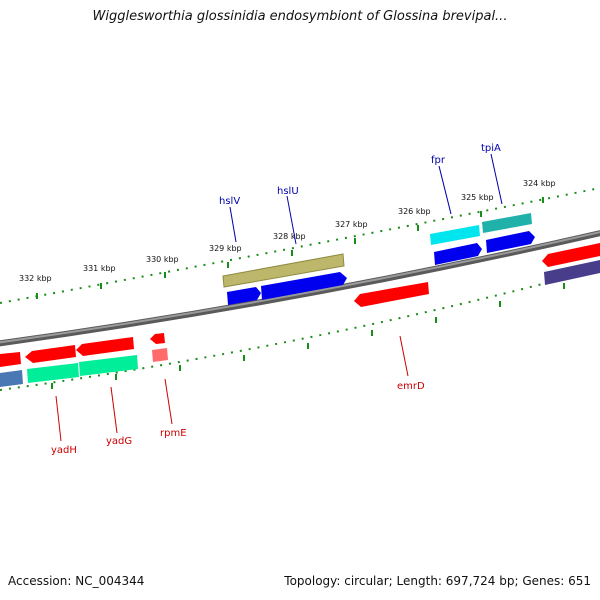  I want to click on gene-red-right-top, so click(571, 255).